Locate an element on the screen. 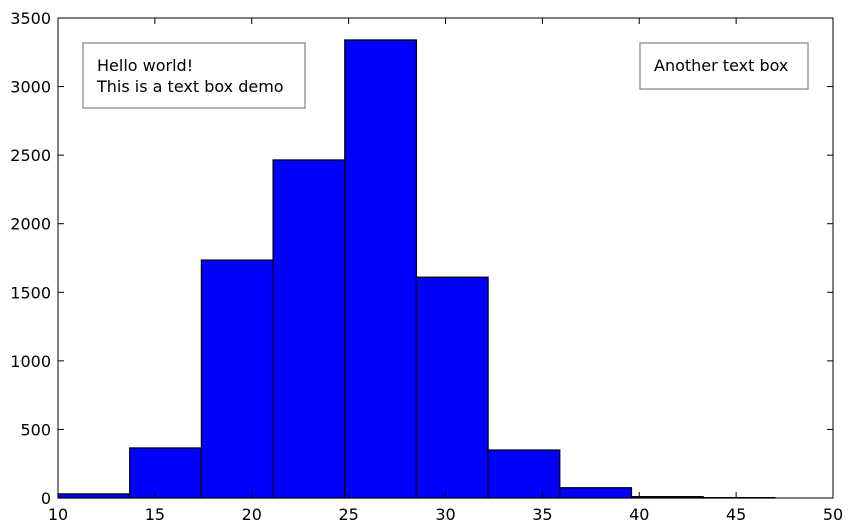 The width and height of the screenshot is (853, 532). x-tick-label-50: 50 is located at coordinates (833, 514).